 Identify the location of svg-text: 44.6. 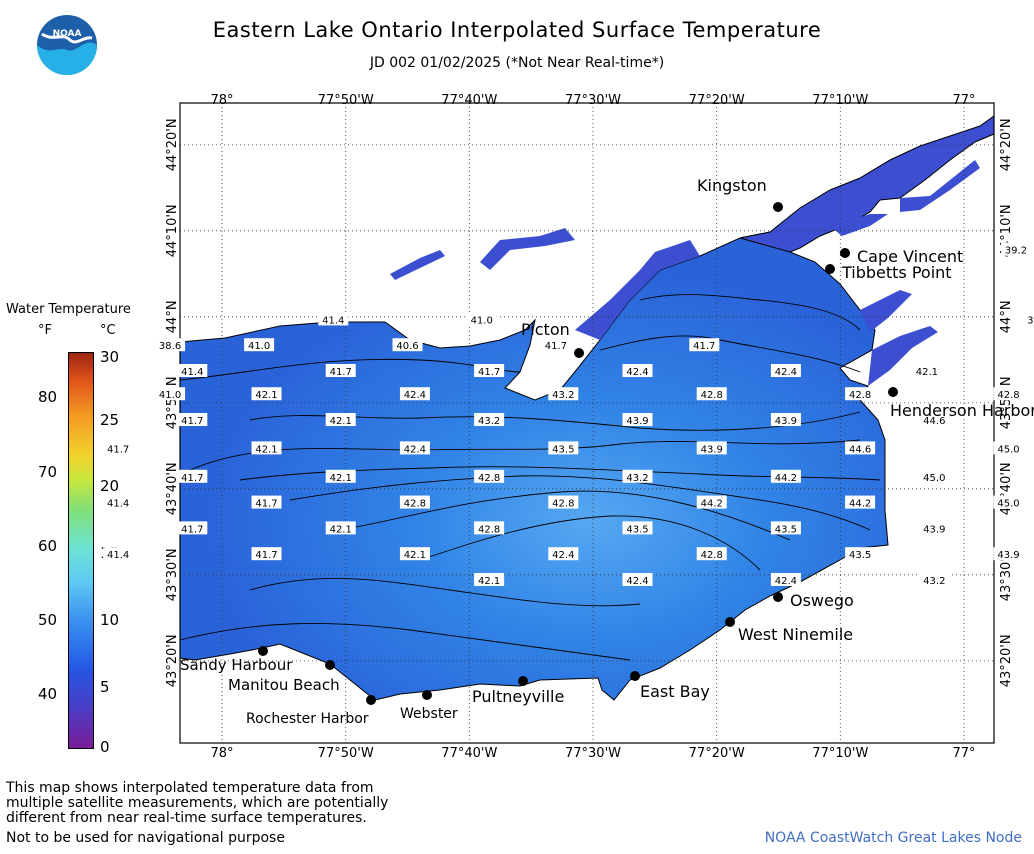
(934, 421).